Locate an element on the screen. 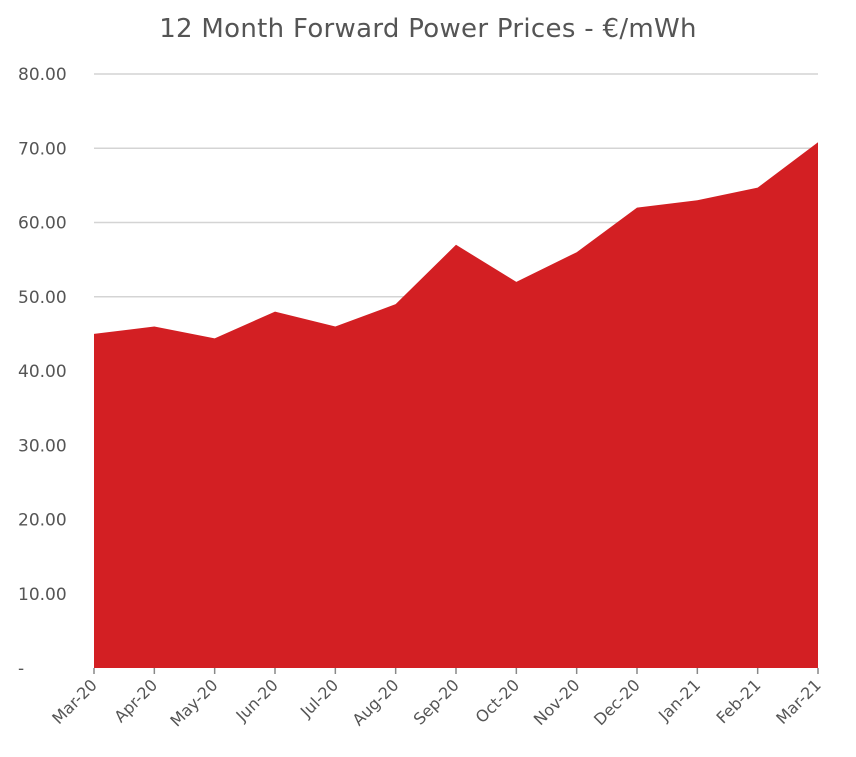  chart-title: 12 Month Forward Power Prices - €/mWh is located at coordinates (428, 29).